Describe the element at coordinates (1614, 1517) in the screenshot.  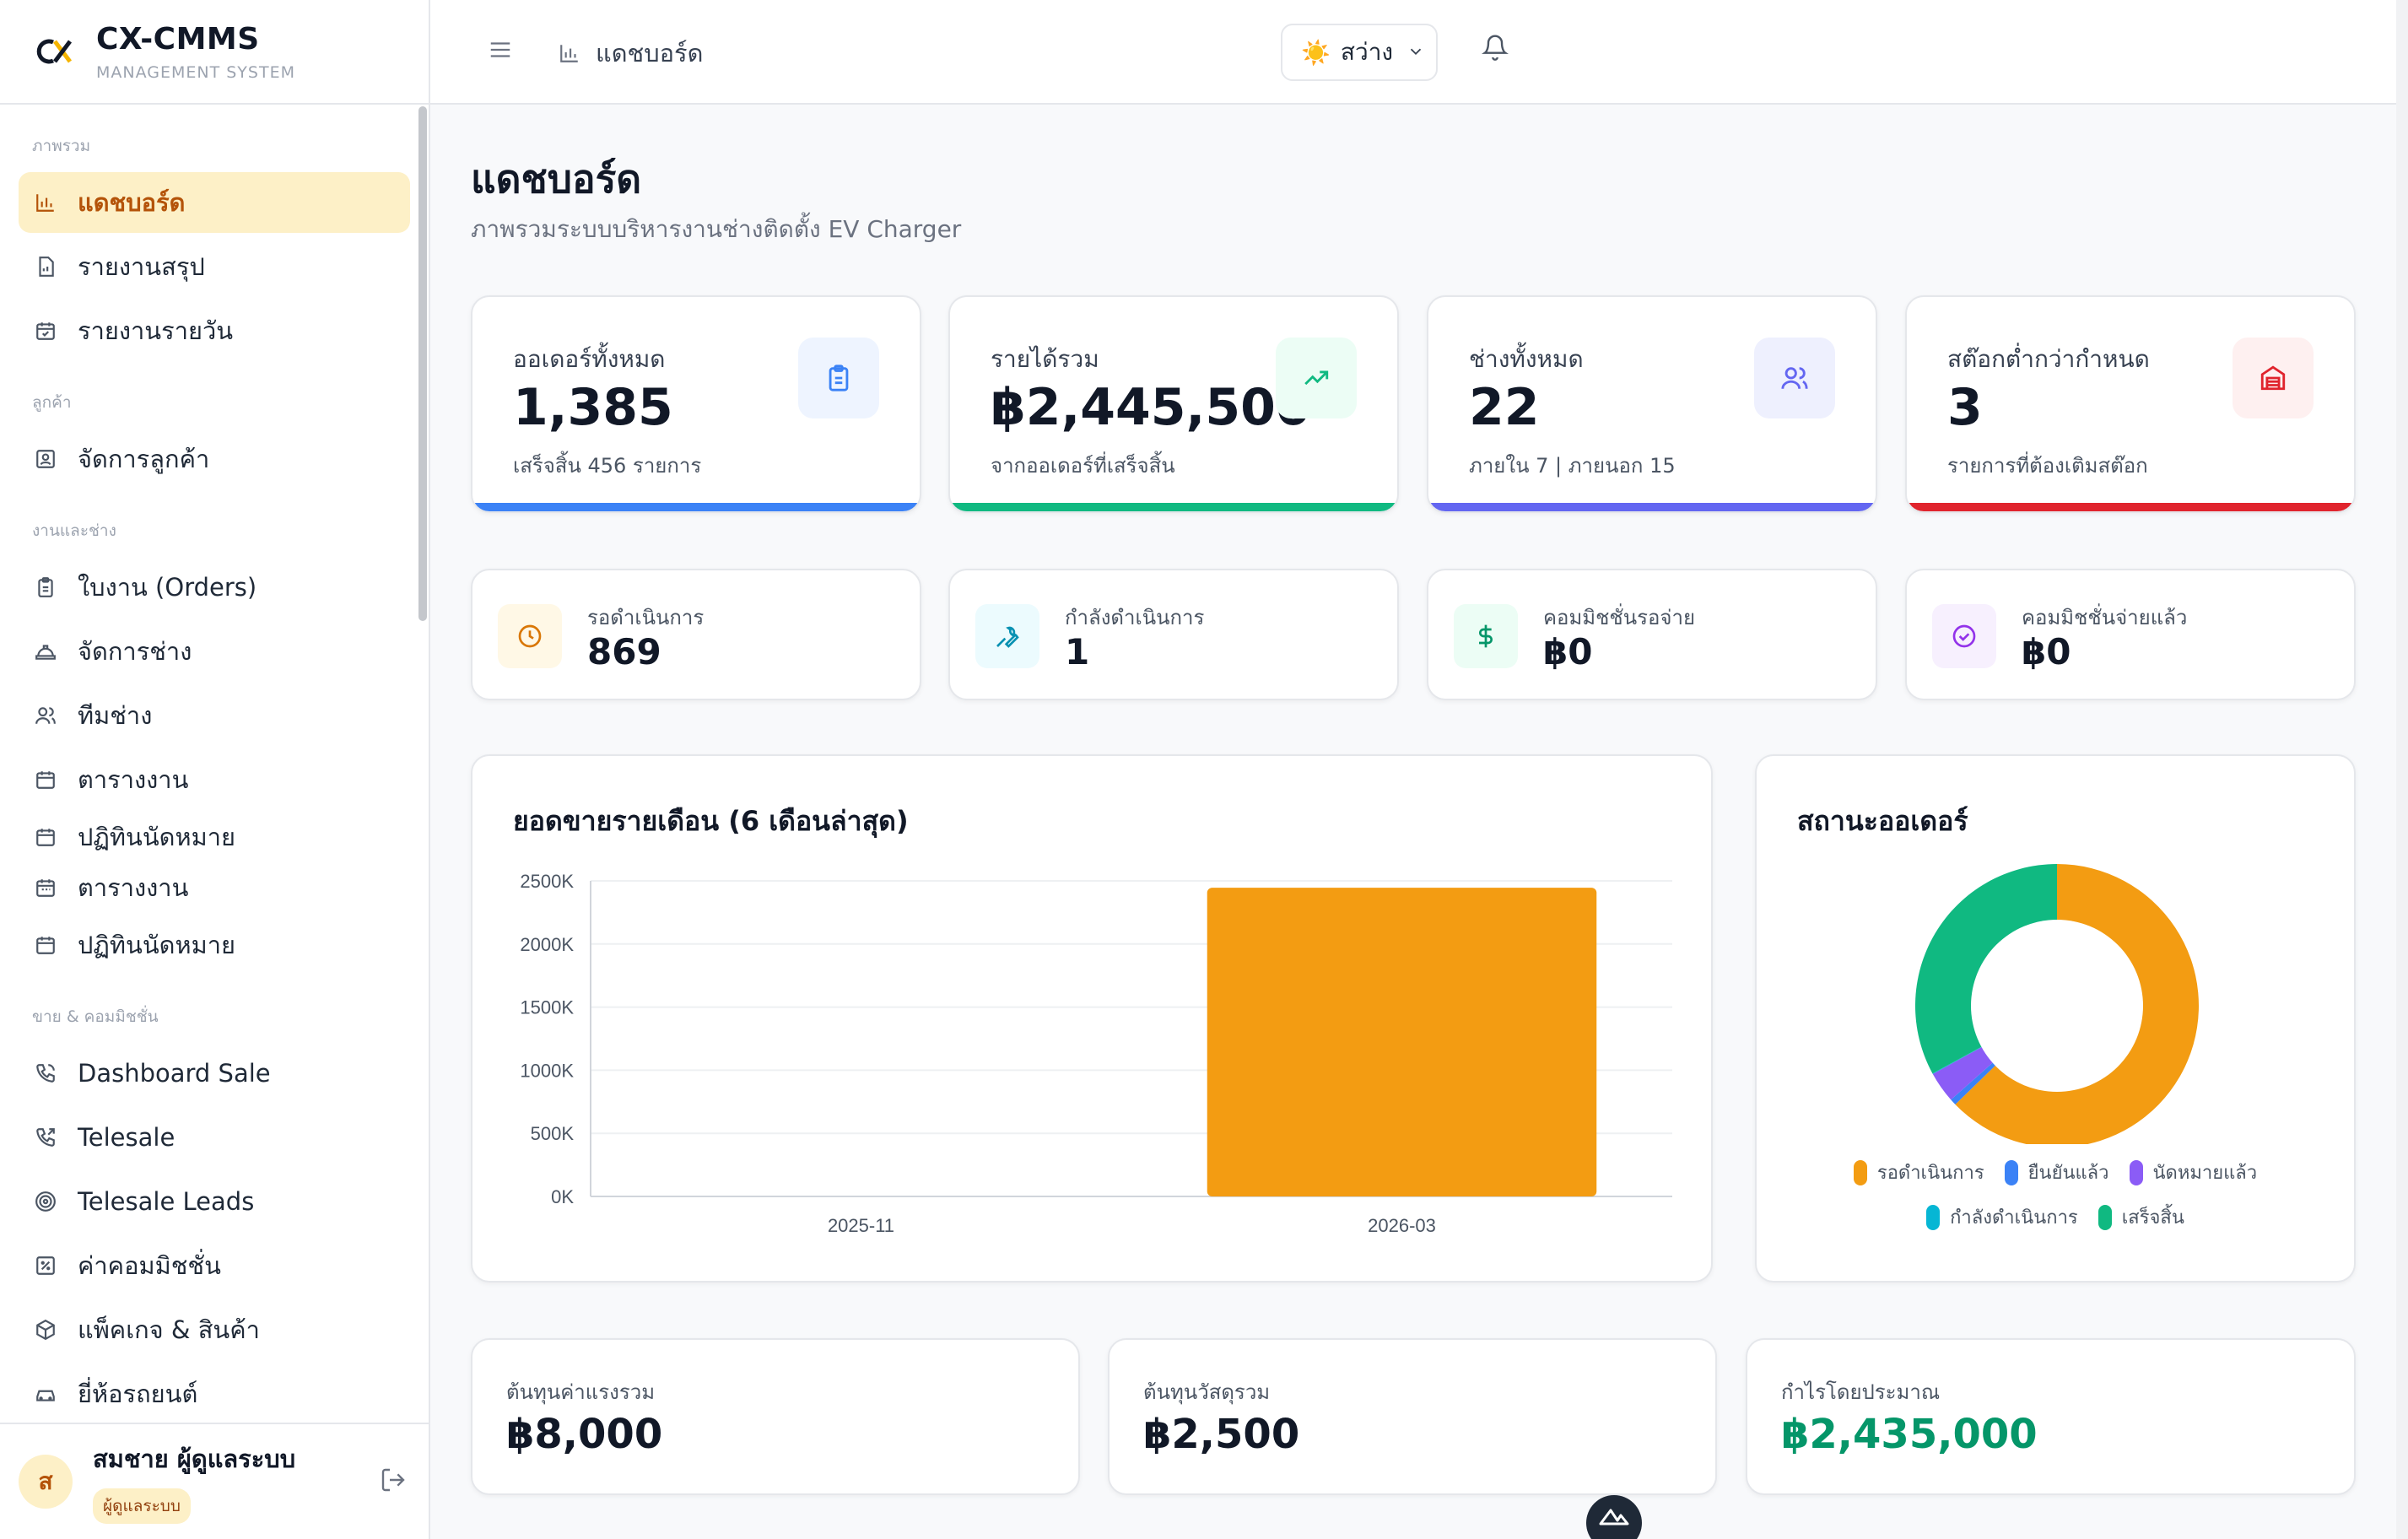
I see `devtools-badge-icon` at that location.